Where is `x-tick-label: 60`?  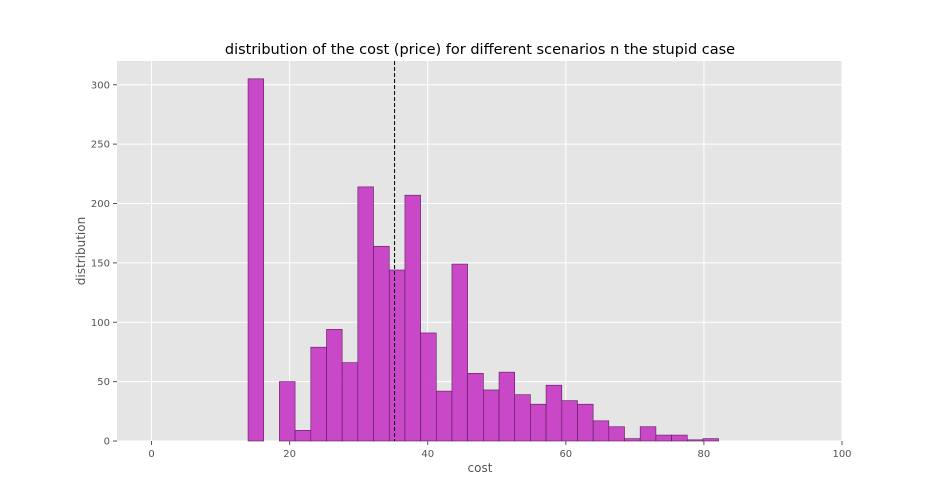 x-tick-label: 60 is located at coordinates (565, 454).